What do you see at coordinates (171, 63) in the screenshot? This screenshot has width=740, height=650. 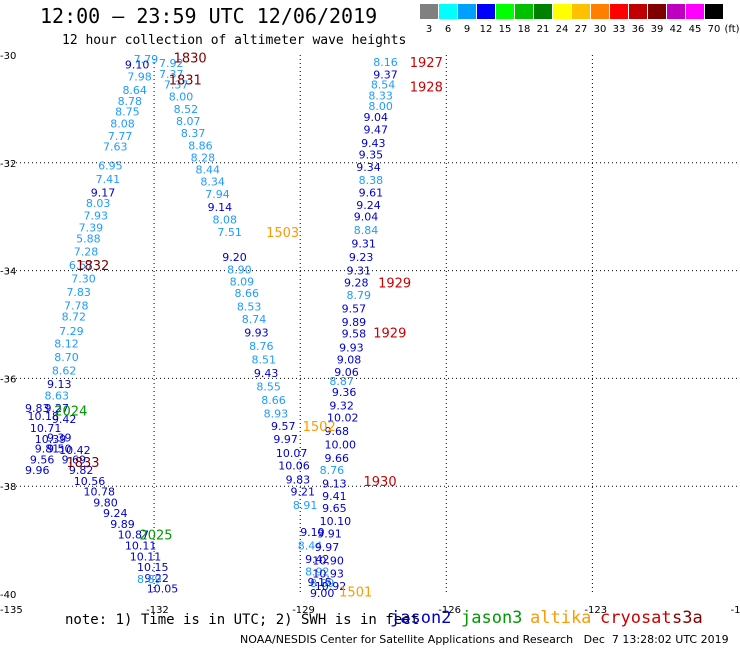 I see `swh-value: 7.92` at bounding box center [171, 63].